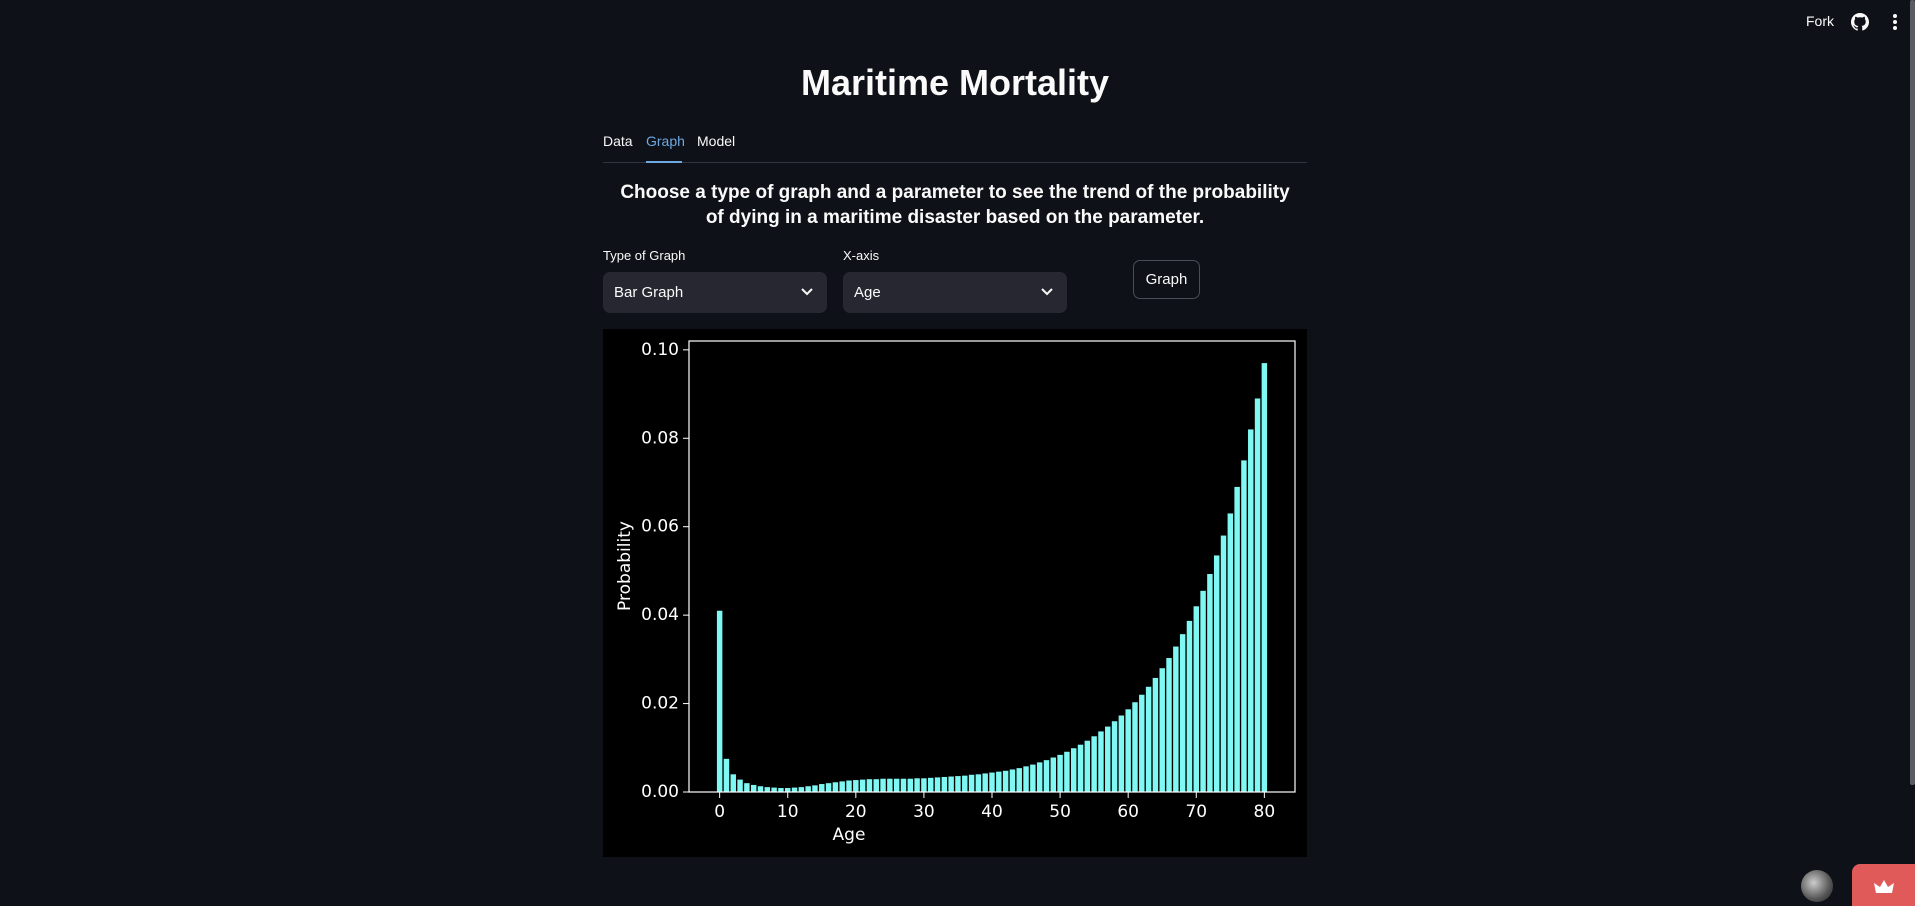 The image size is (1915, 906). I want to click on streamlit-badge, so click(1883, 885).